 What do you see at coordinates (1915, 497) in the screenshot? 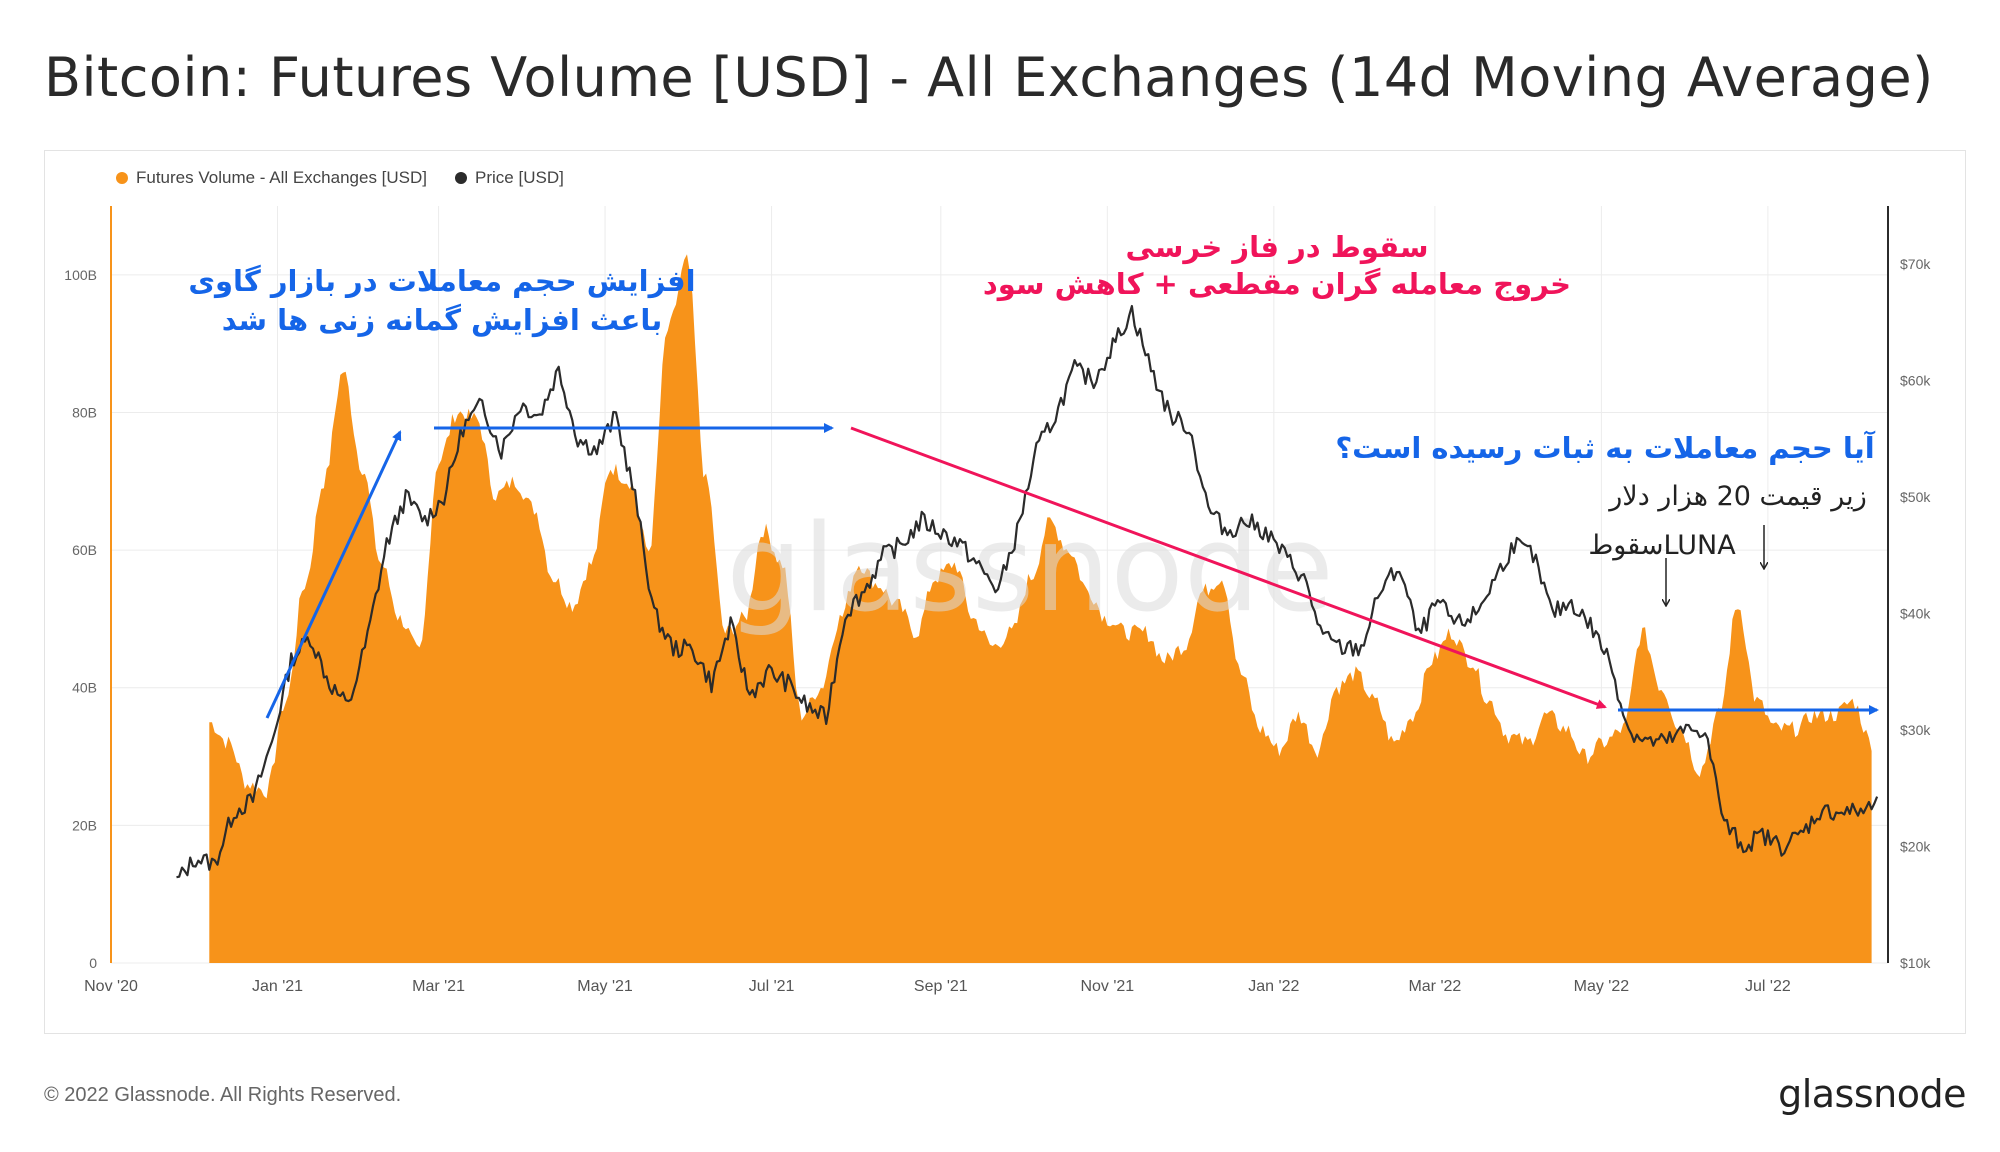
I see `y-right-tick-label: $50k` at bounding box center [1915, 497].